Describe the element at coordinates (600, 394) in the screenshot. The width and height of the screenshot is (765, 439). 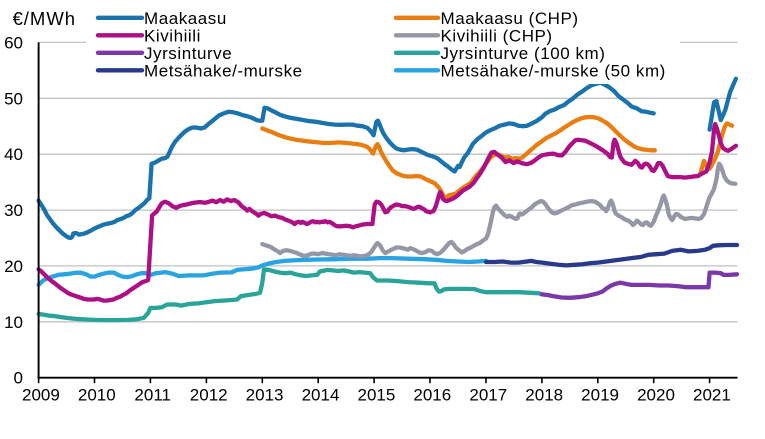
I see `svg-text: 2019` at that location.